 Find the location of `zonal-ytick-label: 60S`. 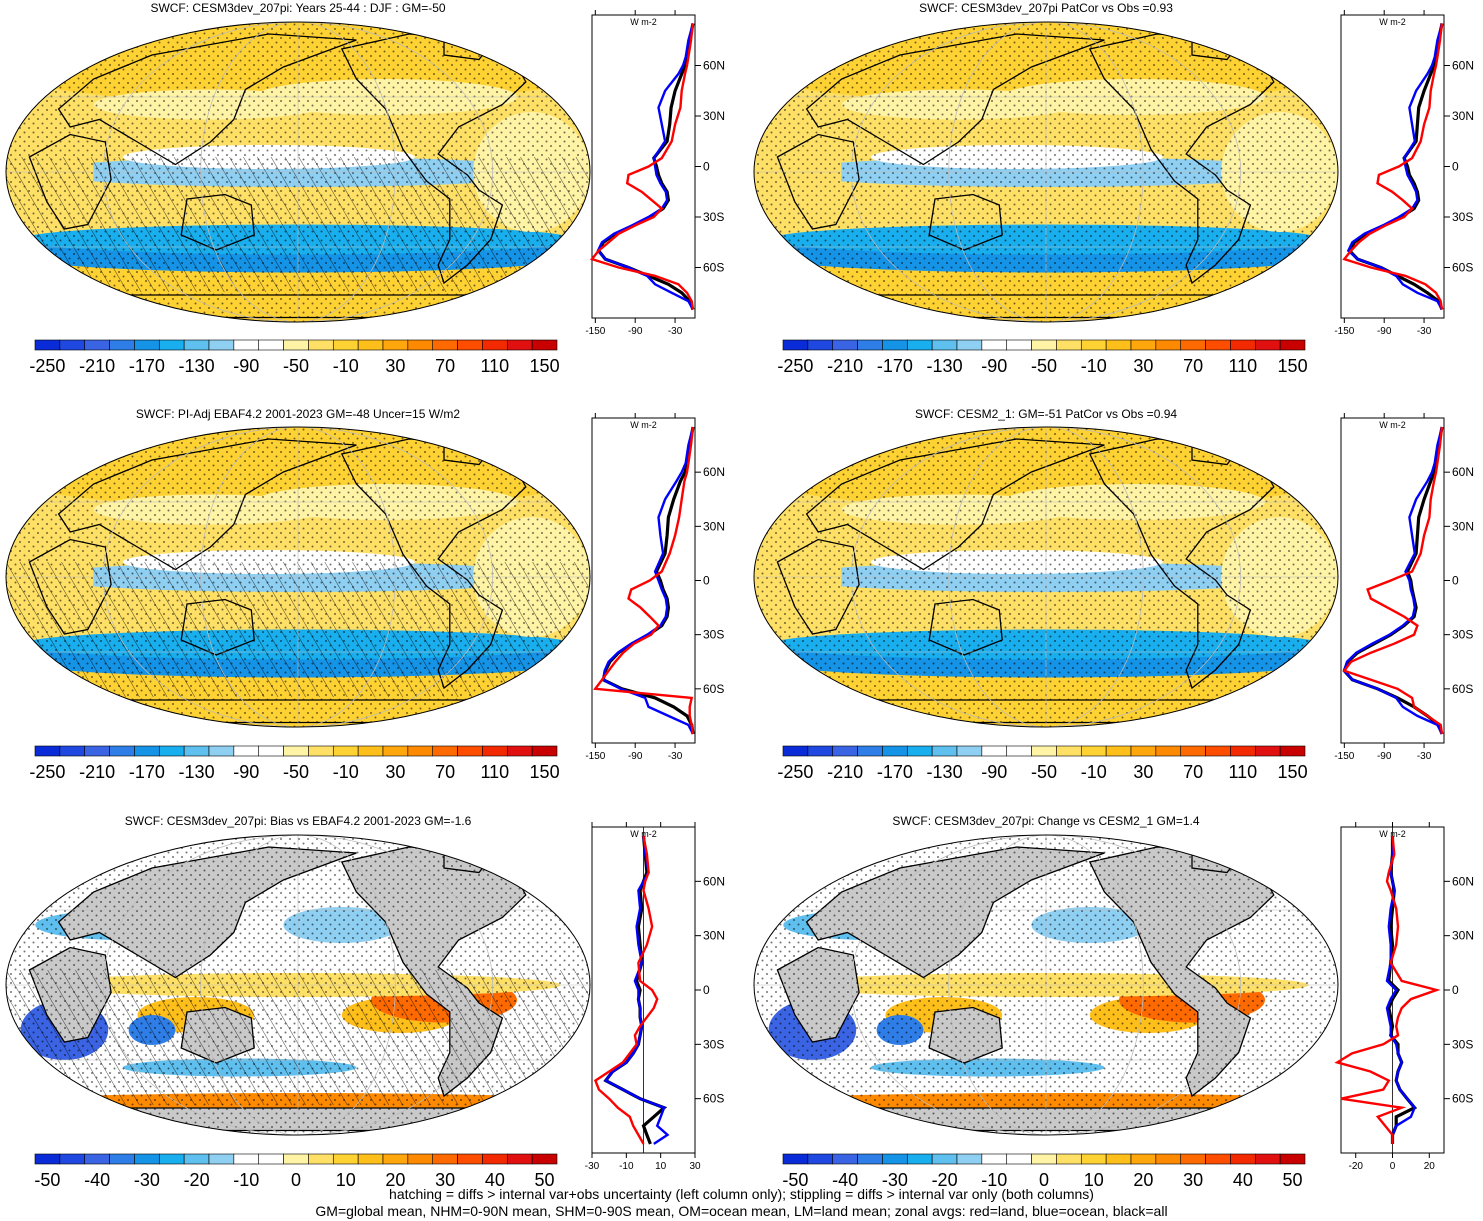

zonal-ytick-label: 60S is located at coordinates (1462, 268).